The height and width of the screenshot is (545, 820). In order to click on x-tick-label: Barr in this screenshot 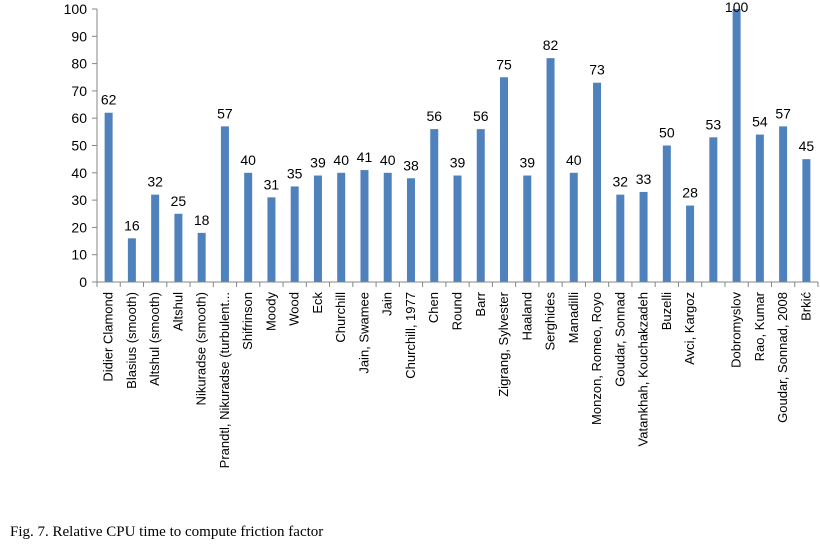, I will do `click(480, 303)`.